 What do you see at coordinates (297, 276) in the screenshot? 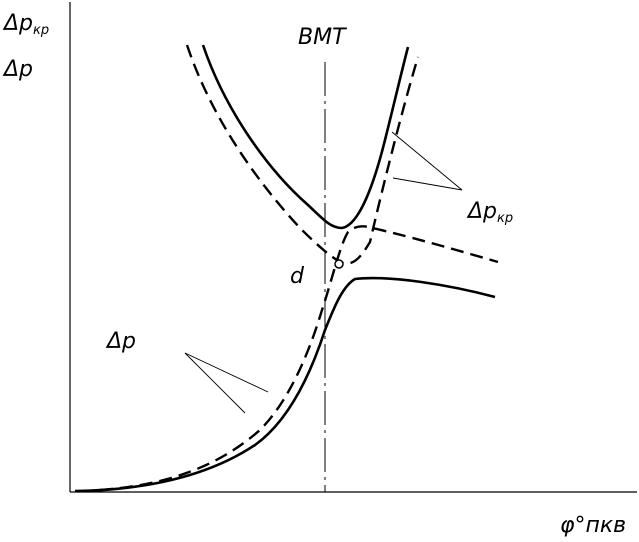
I see `point-d-label: d` at bounding box center [297, 276].